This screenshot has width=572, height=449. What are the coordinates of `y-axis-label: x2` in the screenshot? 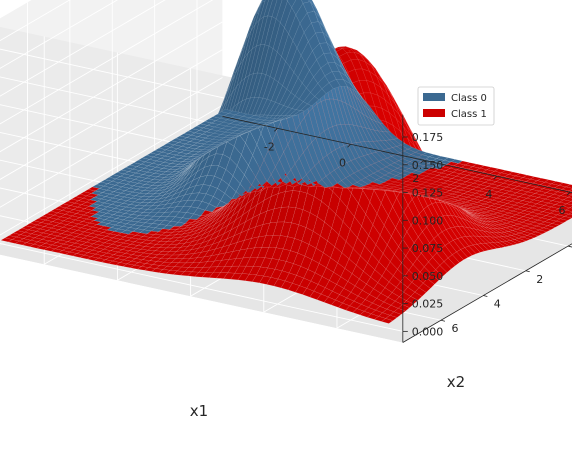 It's located at (456, 382).